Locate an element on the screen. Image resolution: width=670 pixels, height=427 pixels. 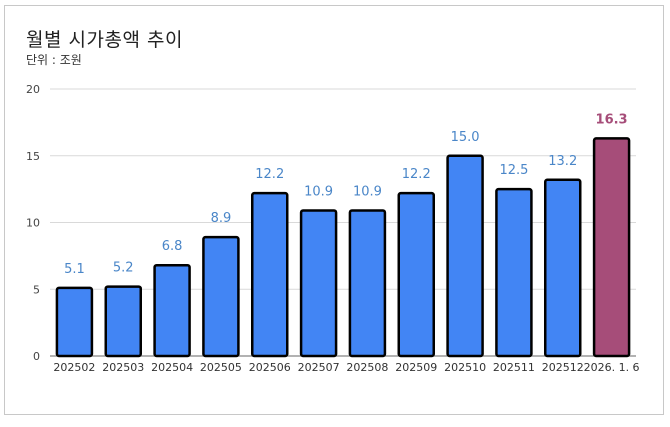
bar-value-label: 5.1 is located at coordinates (74, 269).